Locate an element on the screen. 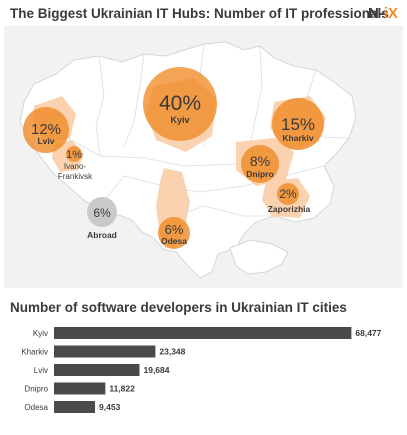  logo-suffix: iX is located at coordinates (391, 13).